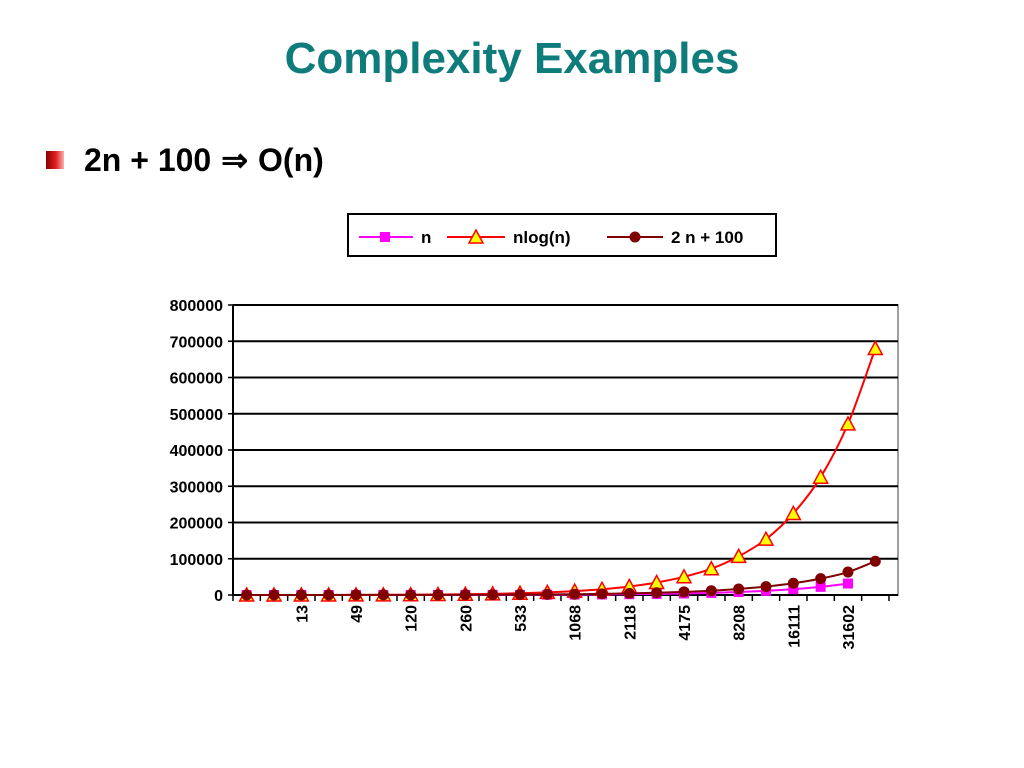 The height and width of the screenshot is (768, 1024). I want to click on y-tick-label: 600000, so click(196, 379).